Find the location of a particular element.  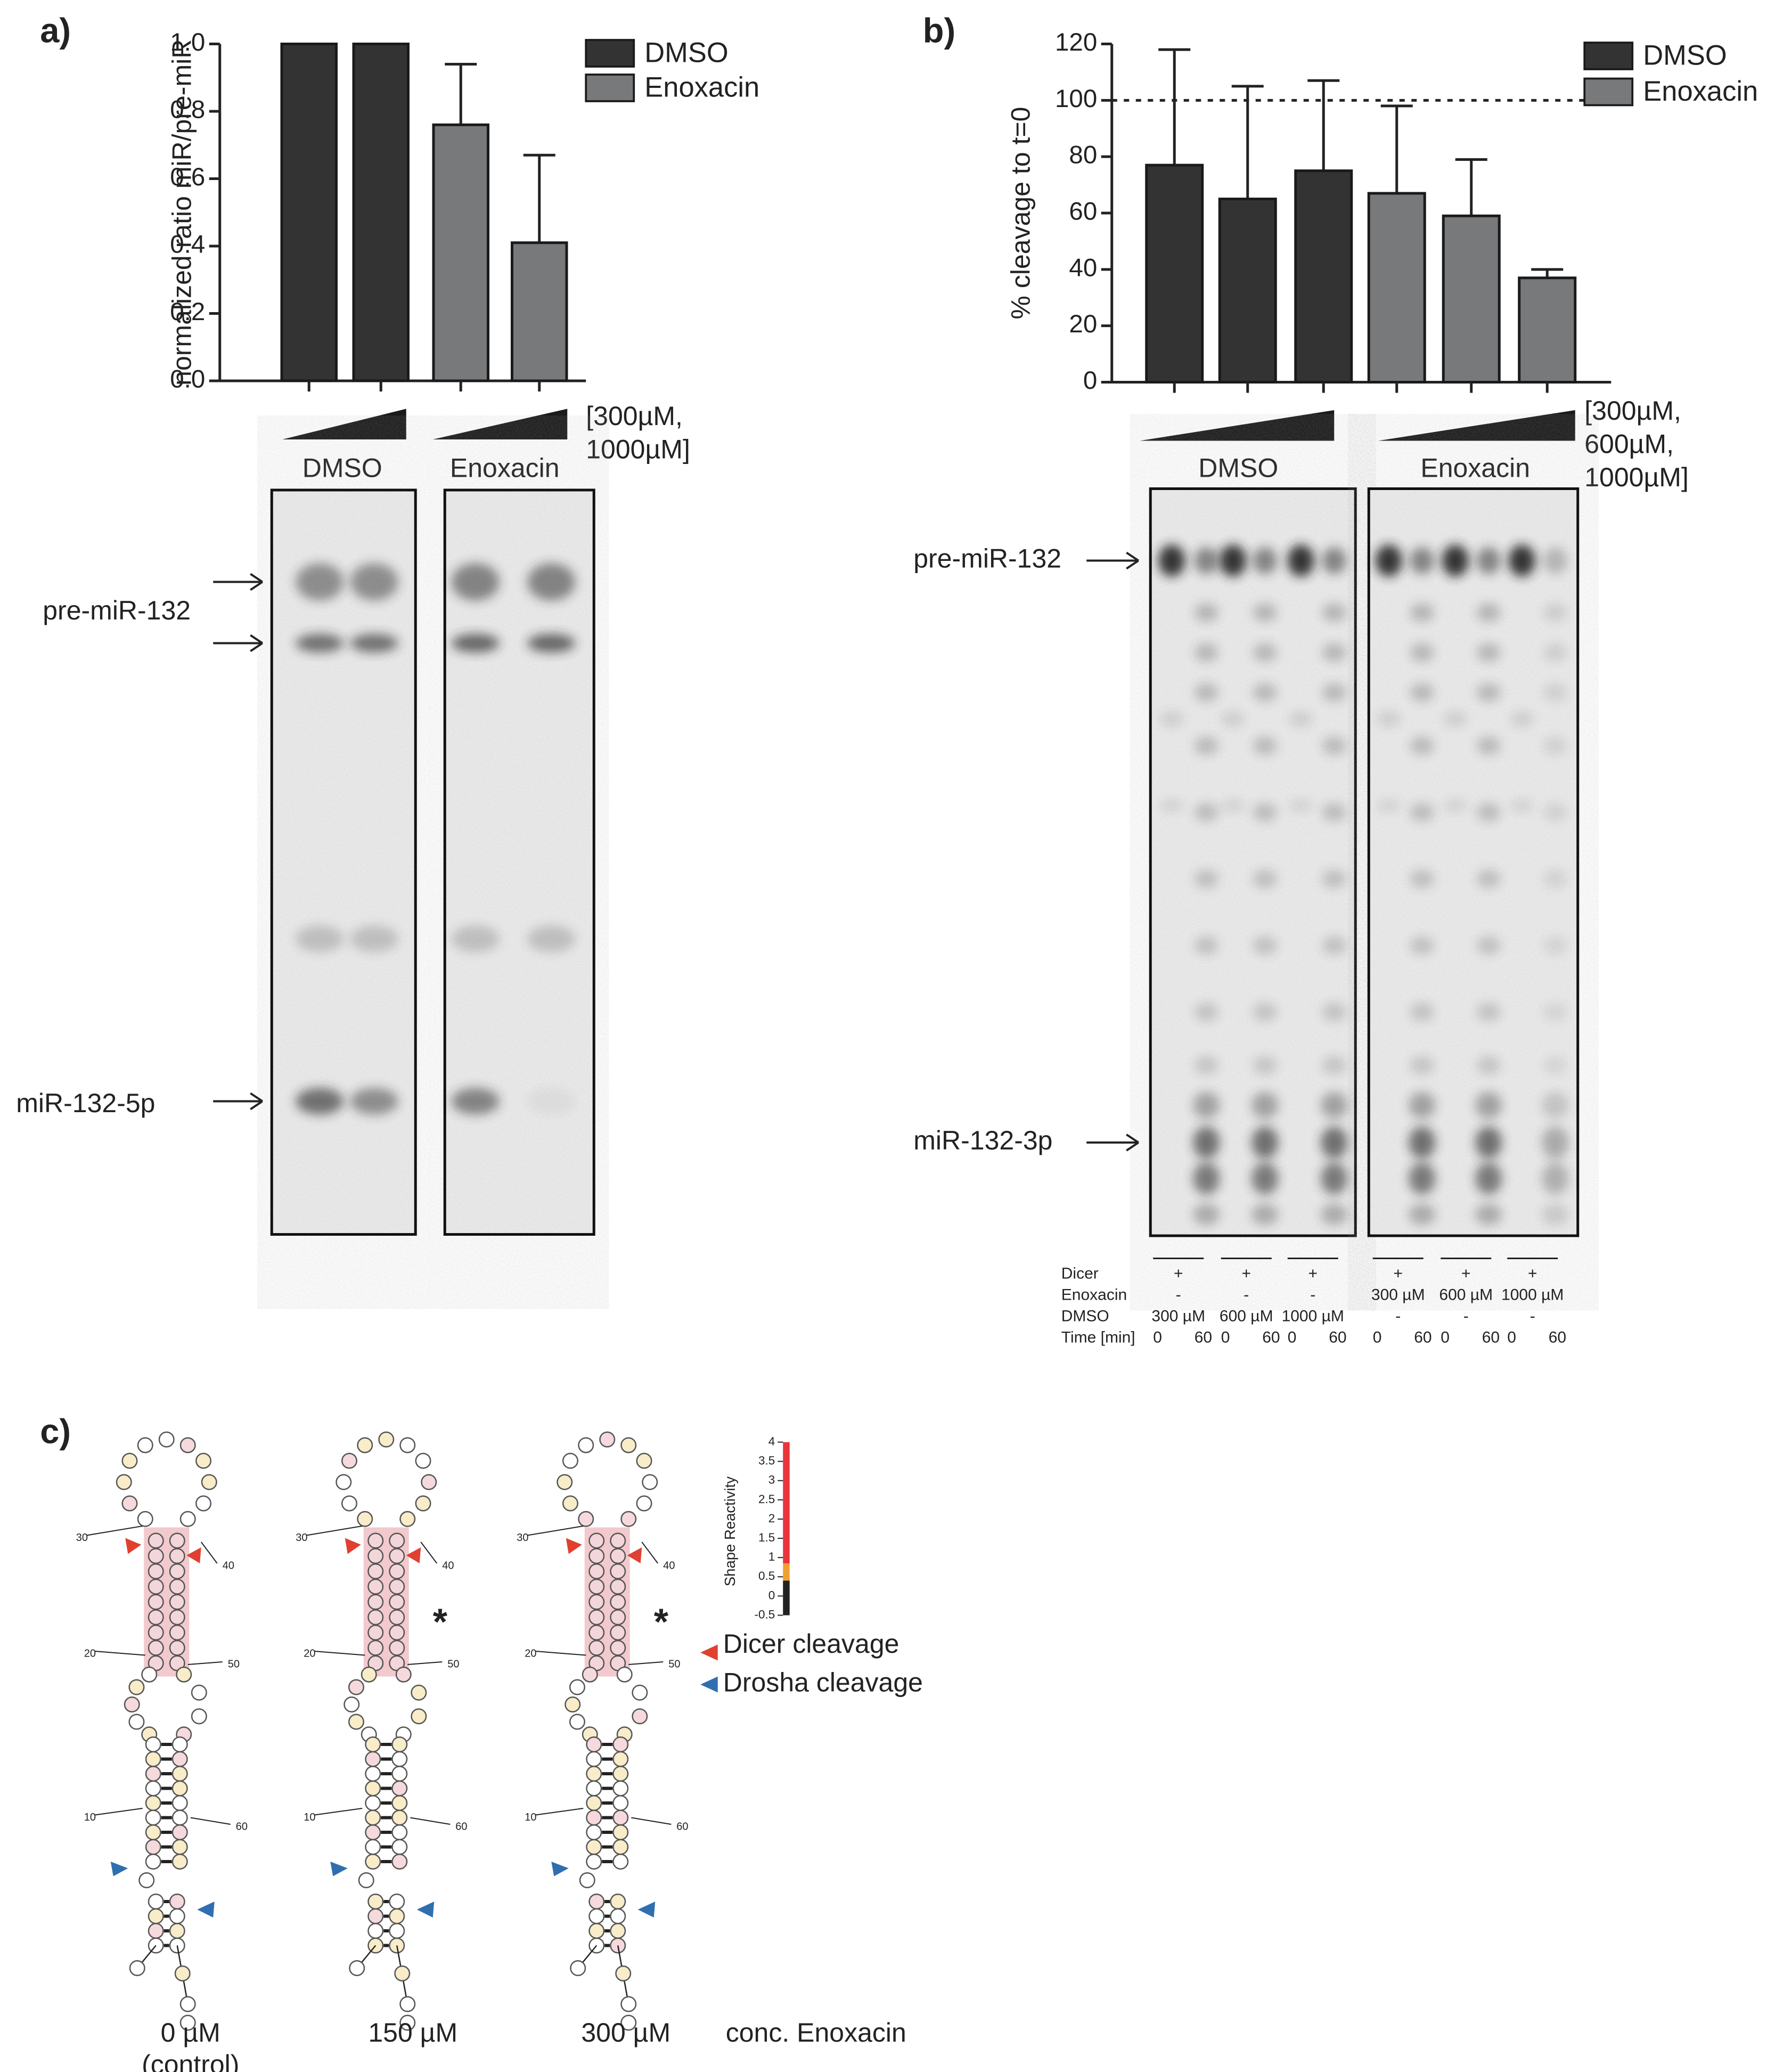

scale-tick-label: 4 is located at coordinates (771, 1441).